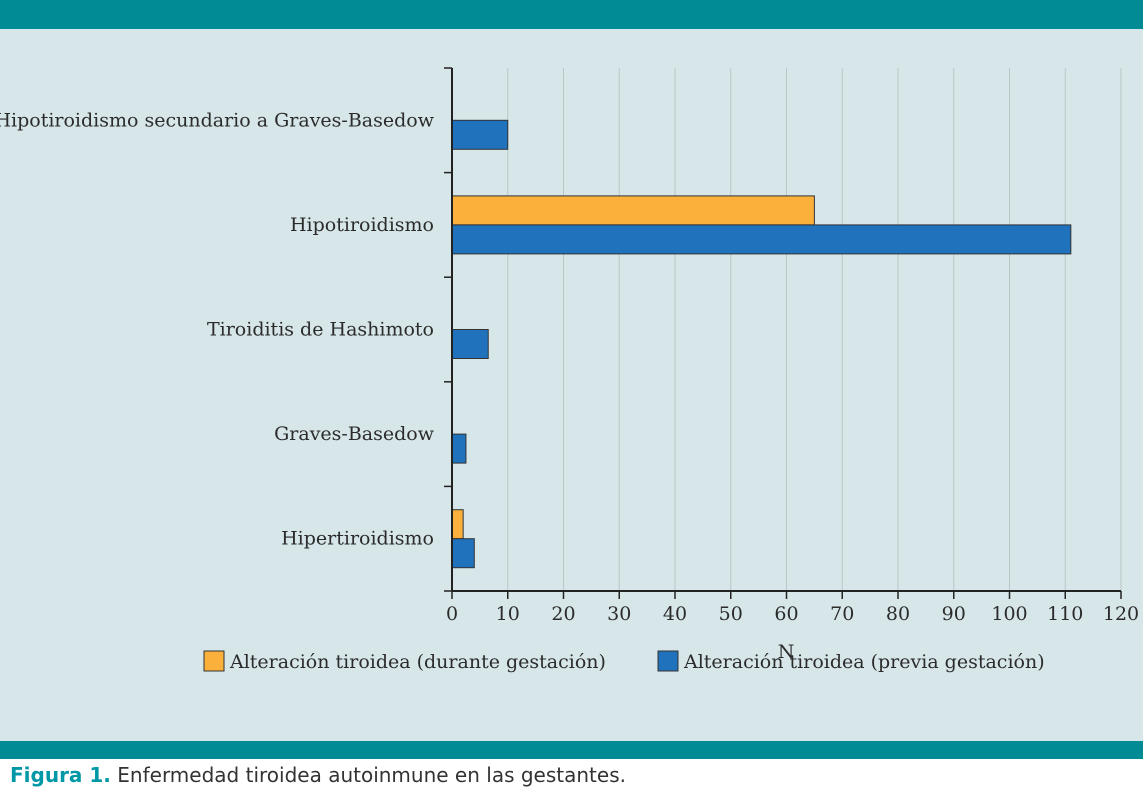  Describe the element at coordinates (619, 614) in the screenshot. I see `tick-label-30: 30` at that location.